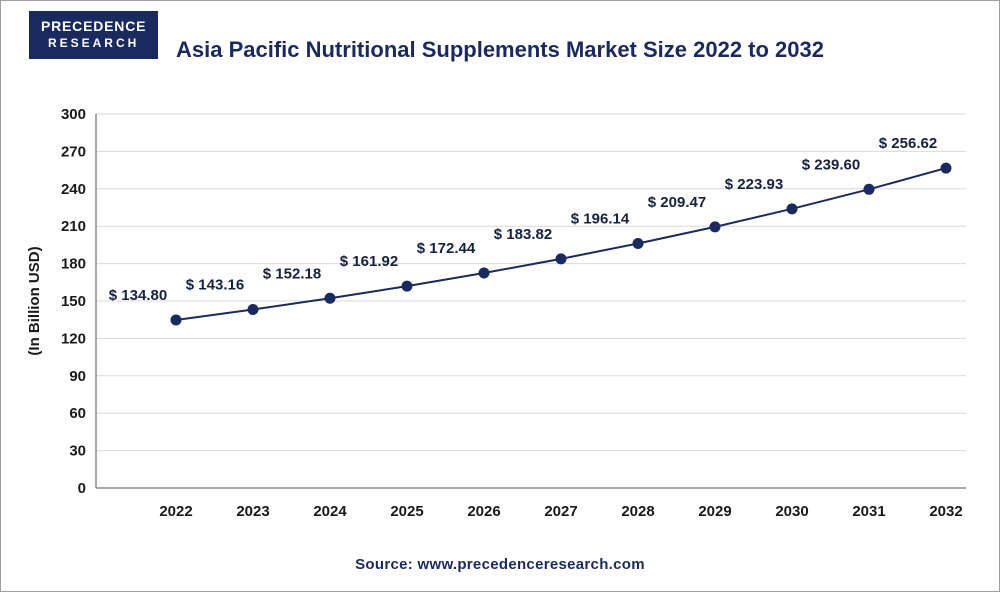 Image resolution: width=1000 pixels, height=592 pixels. What do you see at coordinates (82, 488) in the screenshot?
I see `y-tick-label: 0` at bounding box center [82, 488].